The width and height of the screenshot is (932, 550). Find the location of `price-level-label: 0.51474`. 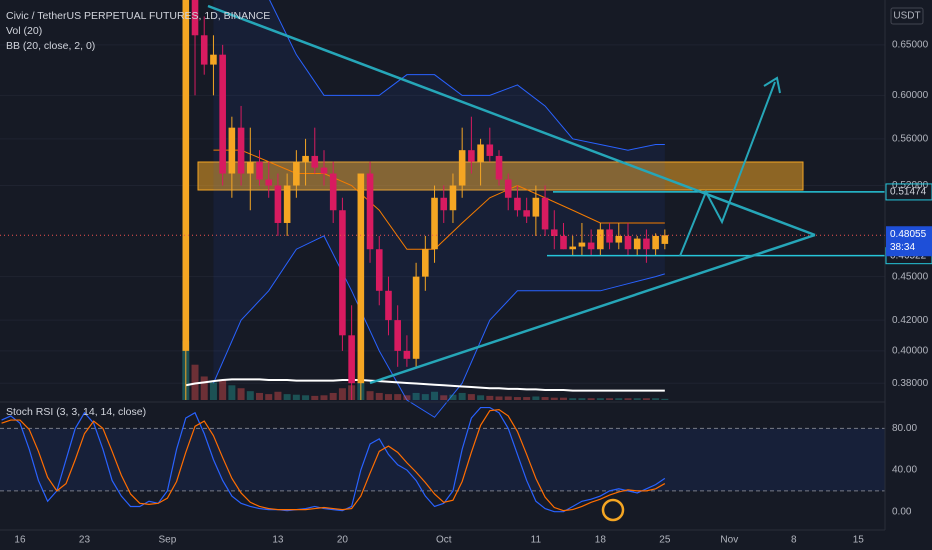

price-level-label: 0.51474 is located at coordinates (908, 192).